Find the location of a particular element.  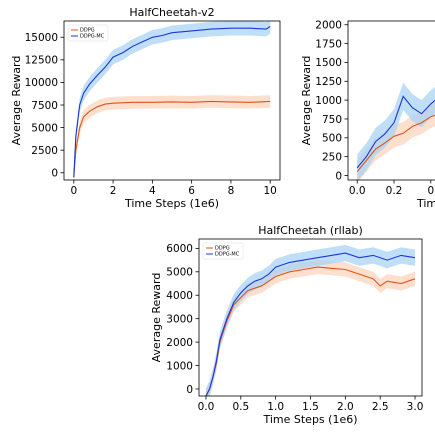

y-tick-label: 6000 is located at coordinates (179, 249).